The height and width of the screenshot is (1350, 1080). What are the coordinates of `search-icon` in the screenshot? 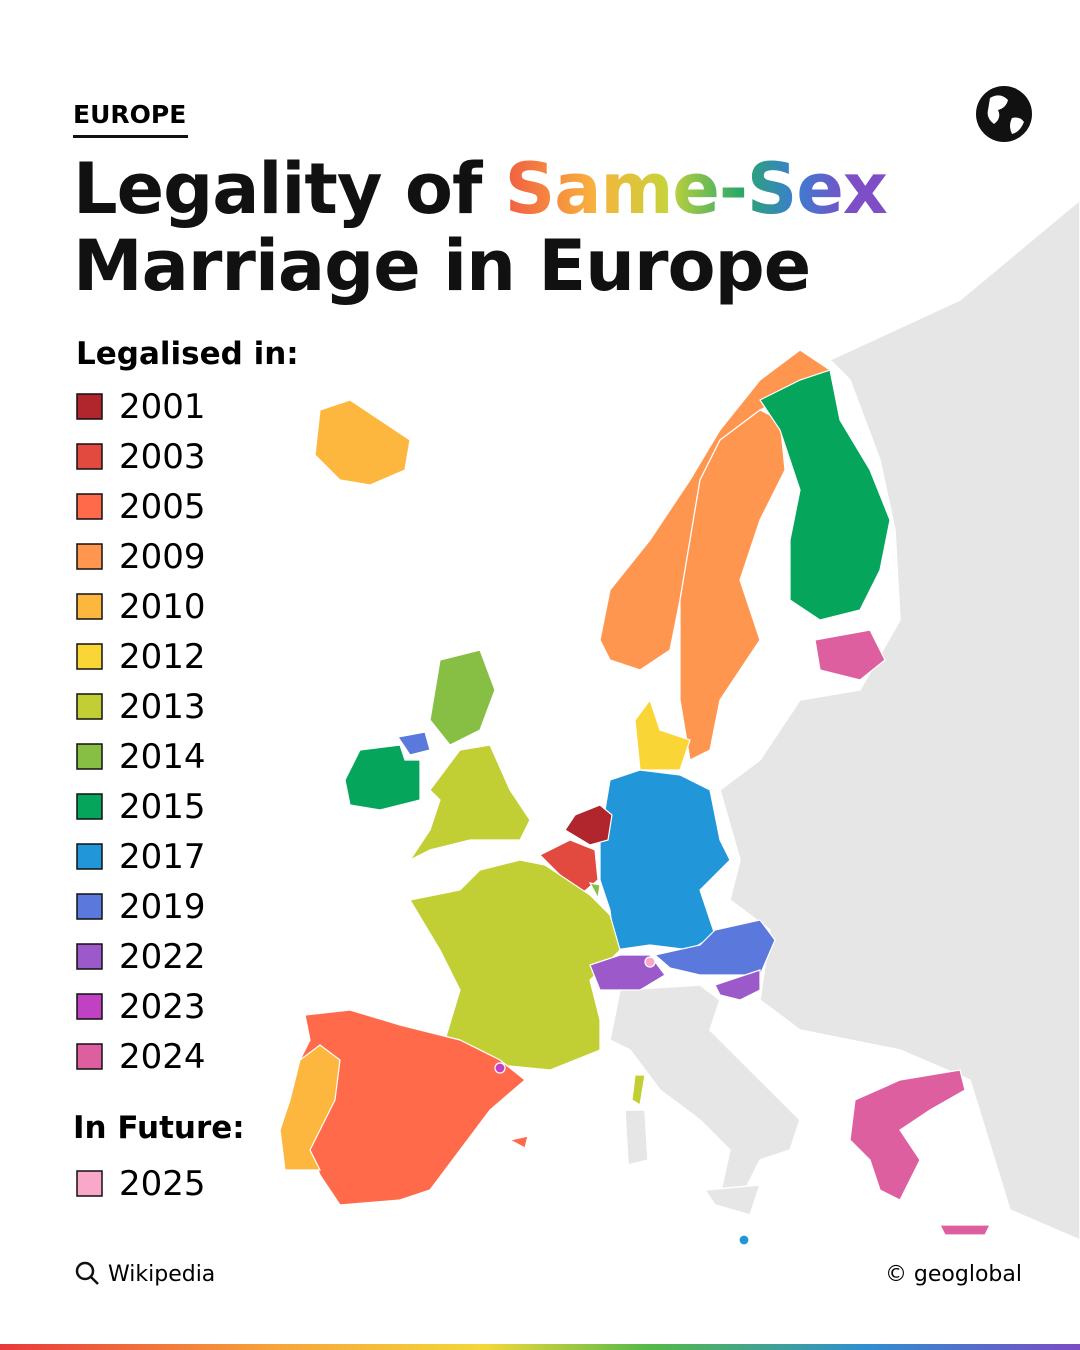 It's located at (87, 1273).